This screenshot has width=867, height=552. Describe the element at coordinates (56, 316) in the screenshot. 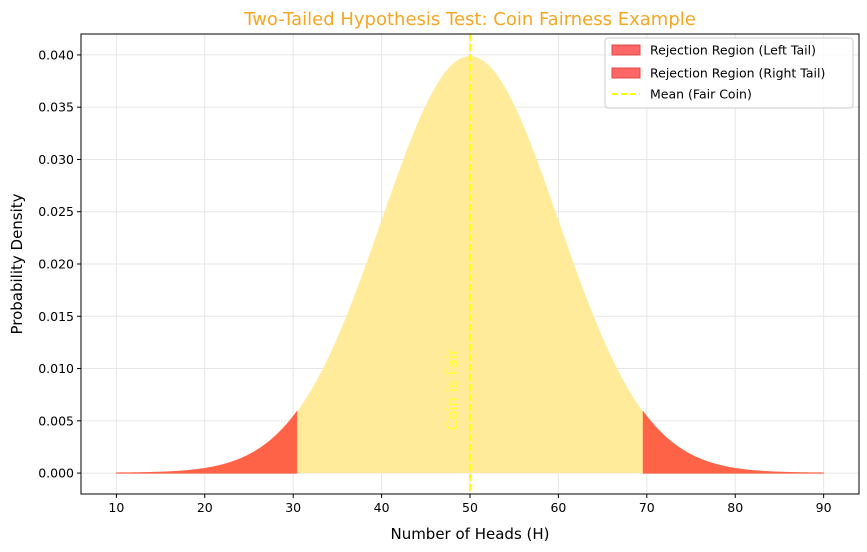

I see `y-tick-label-3: 0.015` at that location.